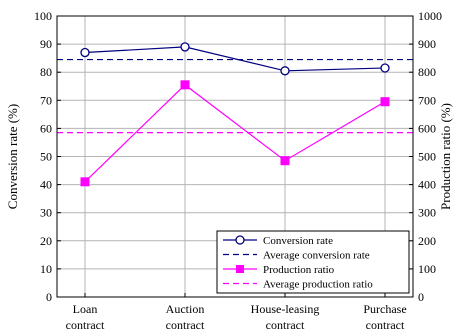  Describe the element at coordinates (384, 309) in the screenshot. I see `x-tick-label: Purchase` at that location.